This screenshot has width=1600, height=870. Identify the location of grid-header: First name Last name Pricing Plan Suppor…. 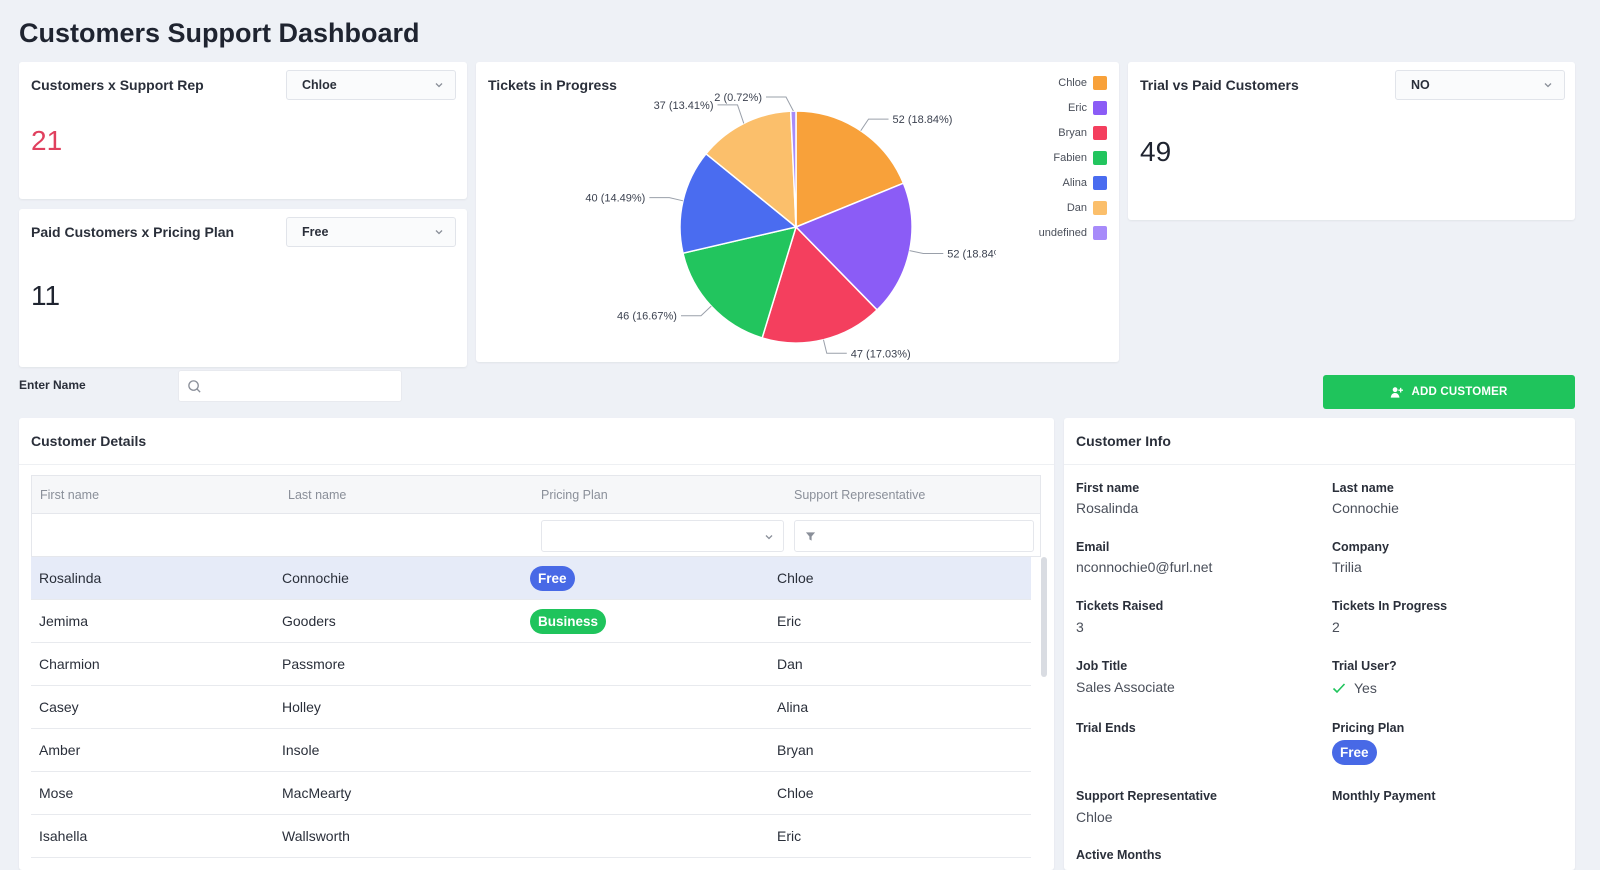
(536, 494).